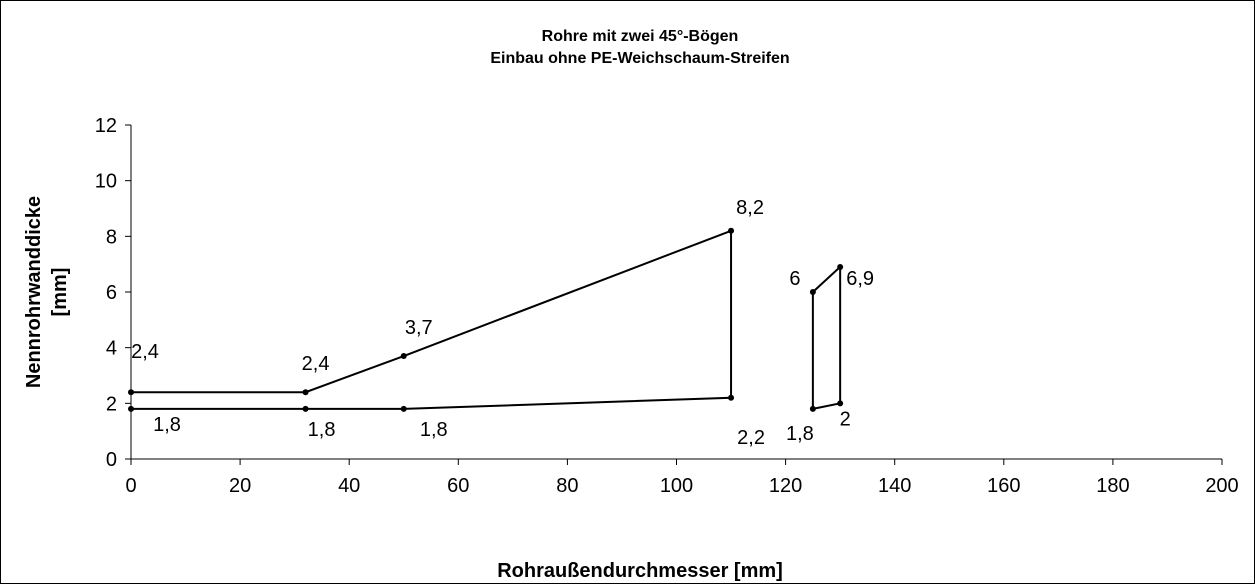  Describe the element at coordinates (750, 208) in the screenshot. I see `data-label: 8,2` at that location.